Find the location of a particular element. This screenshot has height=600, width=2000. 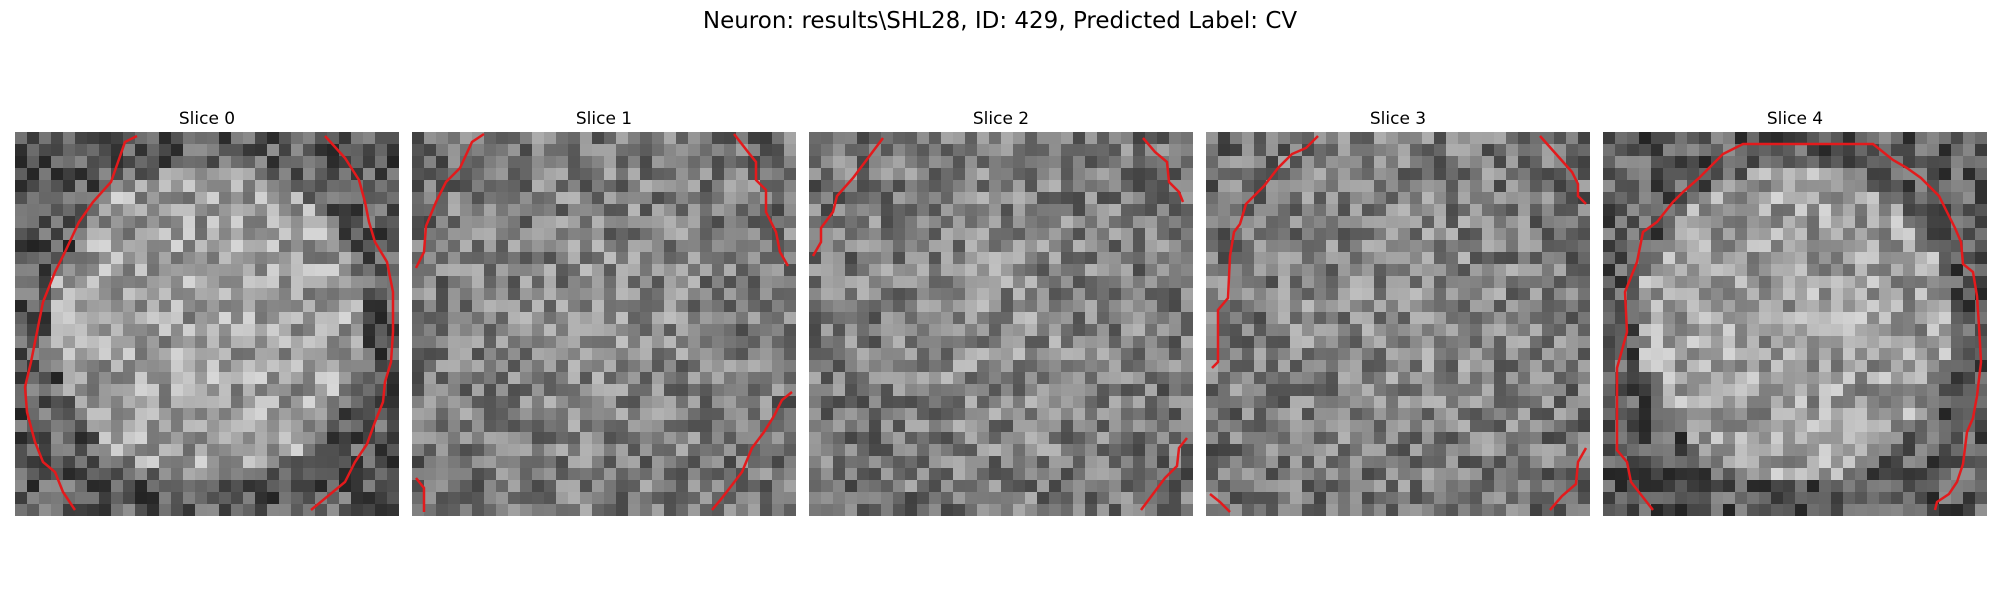

slice-title-3: Slice 3 is located at coordinates (1398, 119).